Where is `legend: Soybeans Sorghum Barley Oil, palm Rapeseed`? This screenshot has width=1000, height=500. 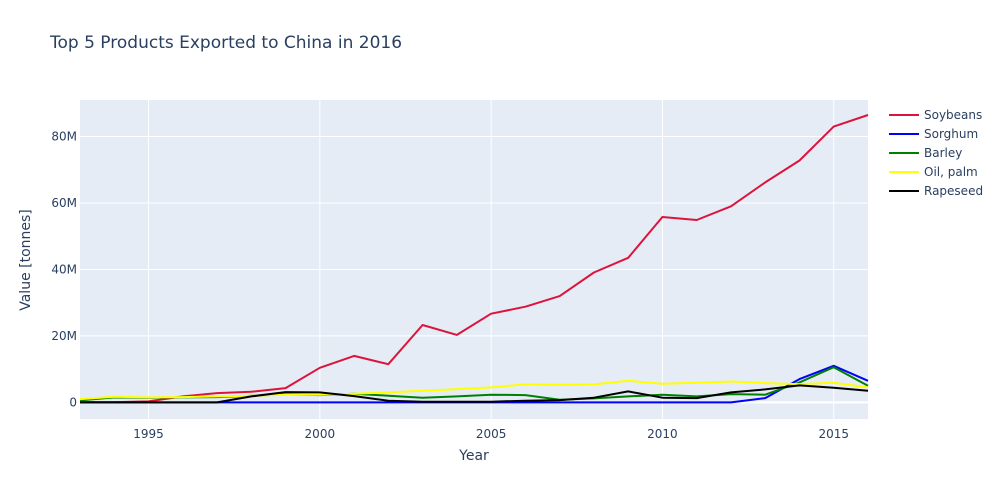 legend: Soybeans Sorghum Barley Oil, palm Rapeseed is located at coordinates (936, 153).